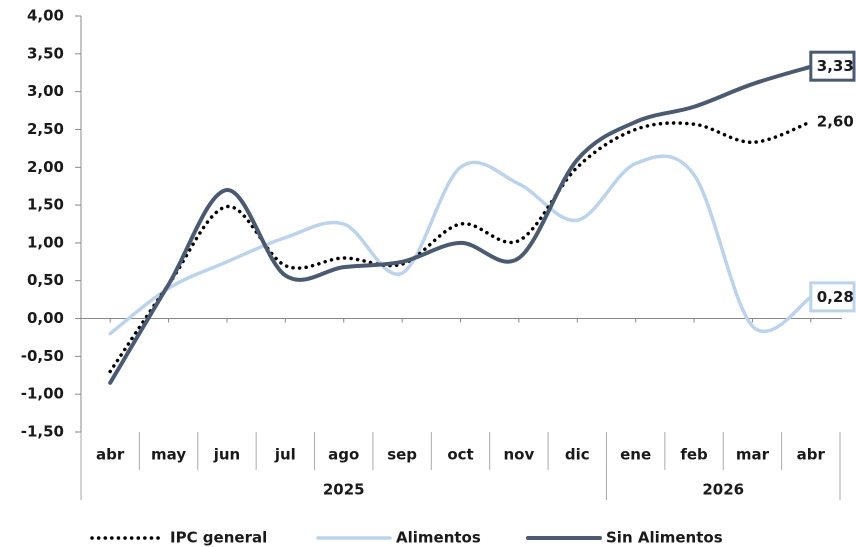  What do you see at coordinates (344, 490) in the screenshot?
I see `group-label: 2025` at bounding box center [344, 490].